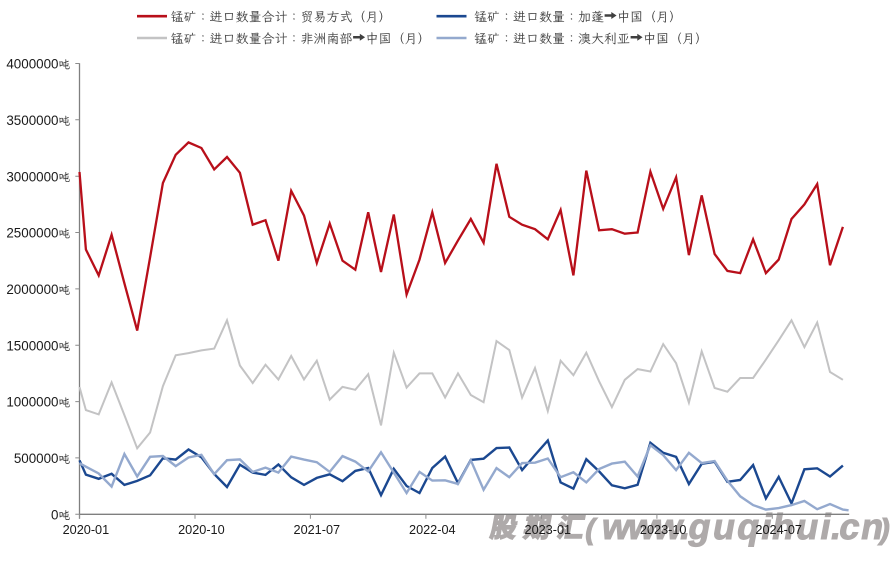 Image resolution: width=892 pixels, height=563 pixels. Describe the element at coordinates (201, 530) in the screenshot. I see `svg-text: 2020-10` at that location.